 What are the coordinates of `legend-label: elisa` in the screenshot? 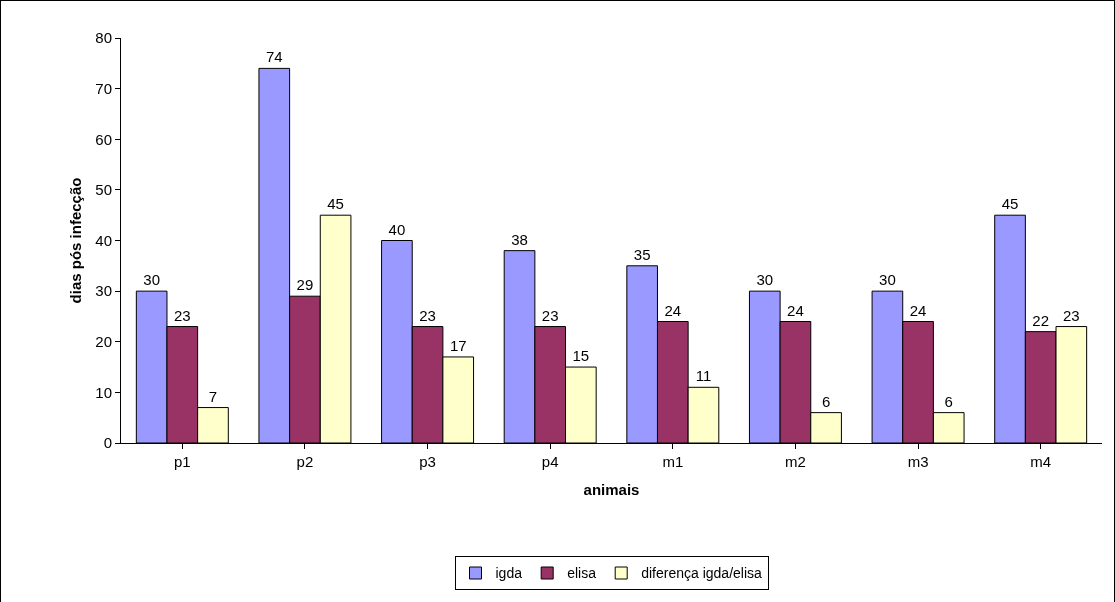 It's located at (582, 573).